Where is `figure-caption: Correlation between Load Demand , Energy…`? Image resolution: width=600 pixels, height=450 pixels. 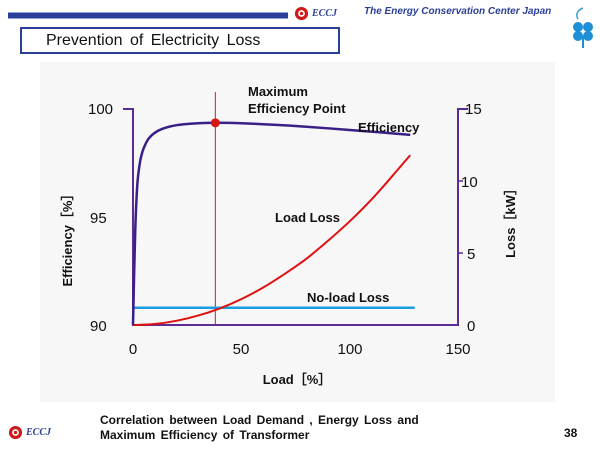 figure-caption: Correlation between Load Demand , Energy… is located at coordinates (320, 428).